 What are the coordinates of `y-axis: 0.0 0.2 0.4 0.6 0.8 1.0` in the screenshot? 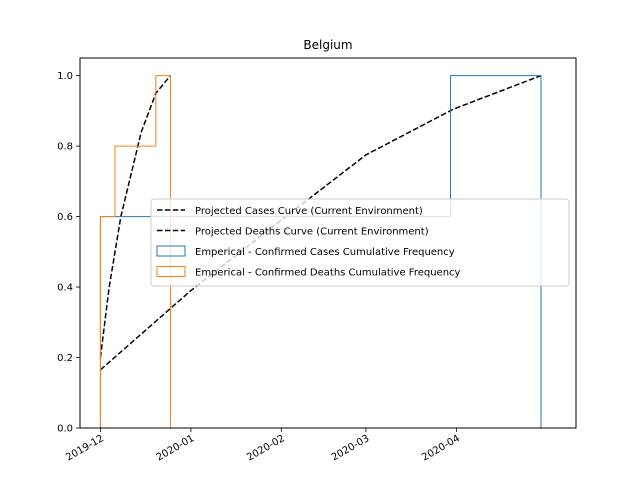 It's located at (68, 253).